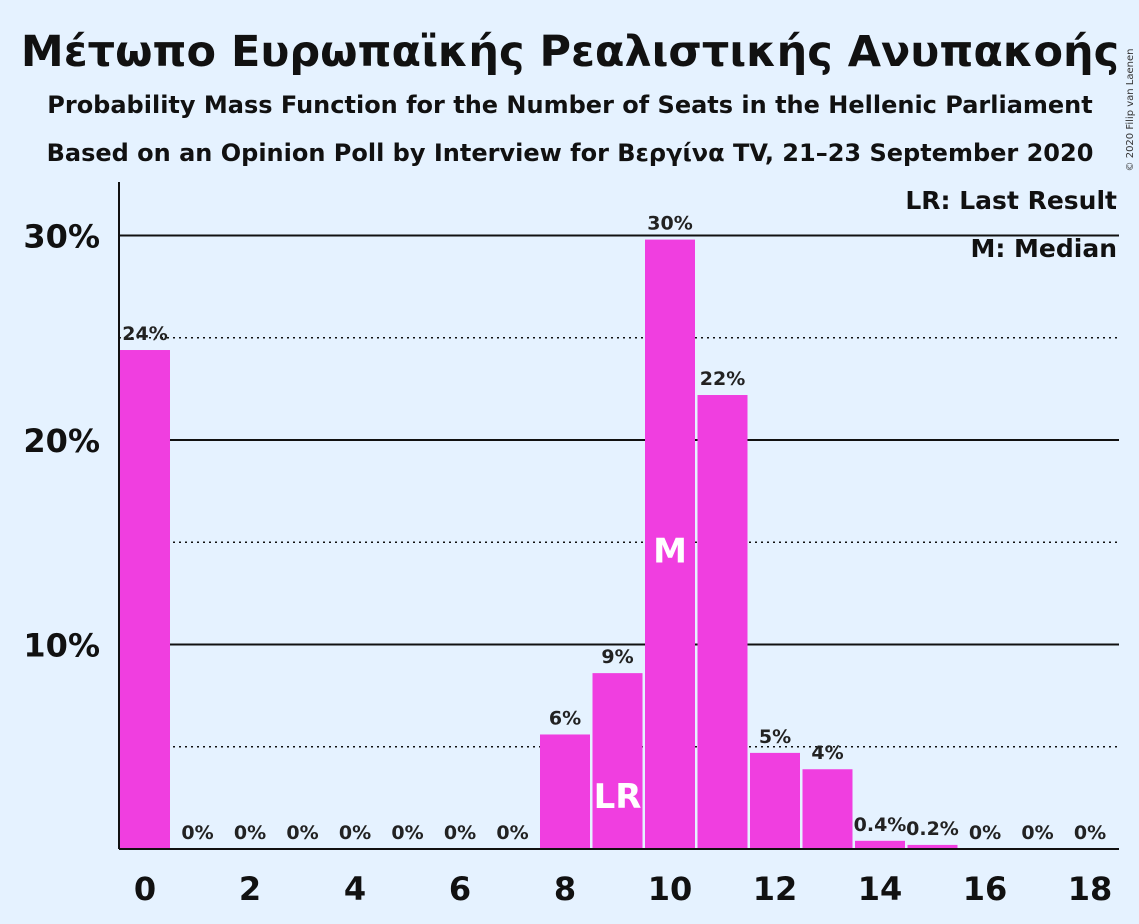 The image size is (1139, 924). Describe the element at coordinates (302, 833) in the screenshot. I see `bar-label-seat-3: 0%` at that location.